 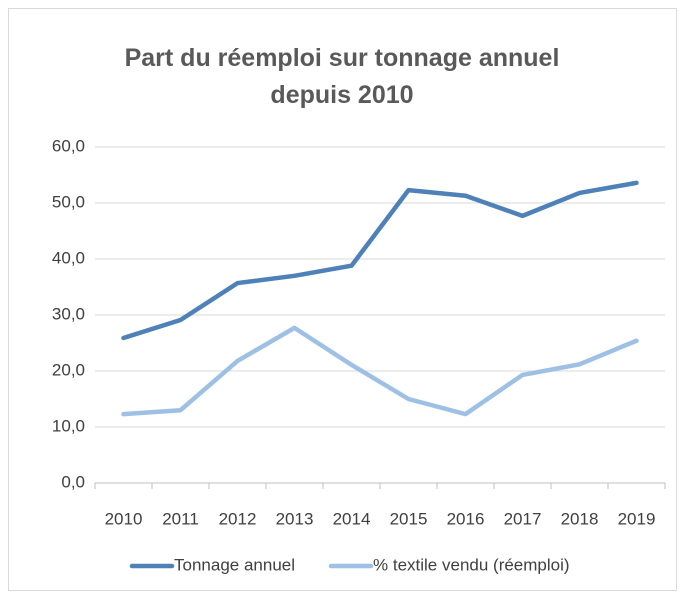 I want to click on y-tick-label: 40,0, so click(x=68, y=257).